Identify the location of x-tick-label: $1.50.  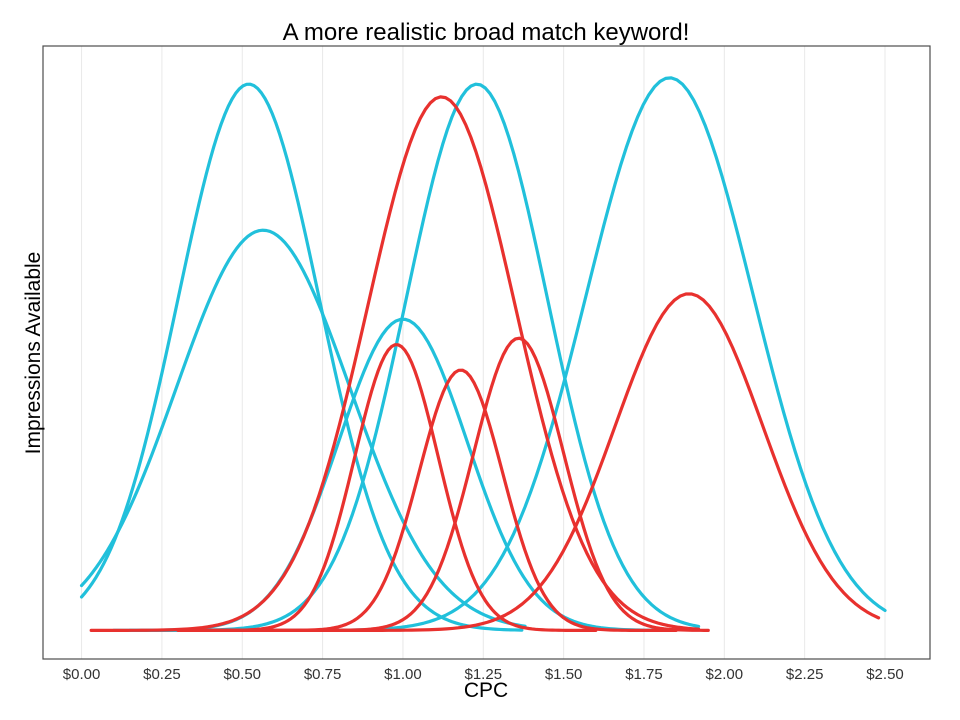
(564, 674).